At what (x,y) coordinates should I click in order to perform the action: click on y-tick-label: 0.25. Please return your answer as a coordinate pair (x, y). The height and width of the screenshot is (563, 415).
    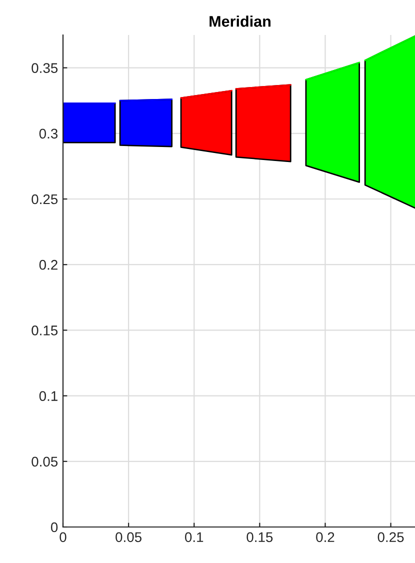
    Looking at the image, I should click on (45, 199).